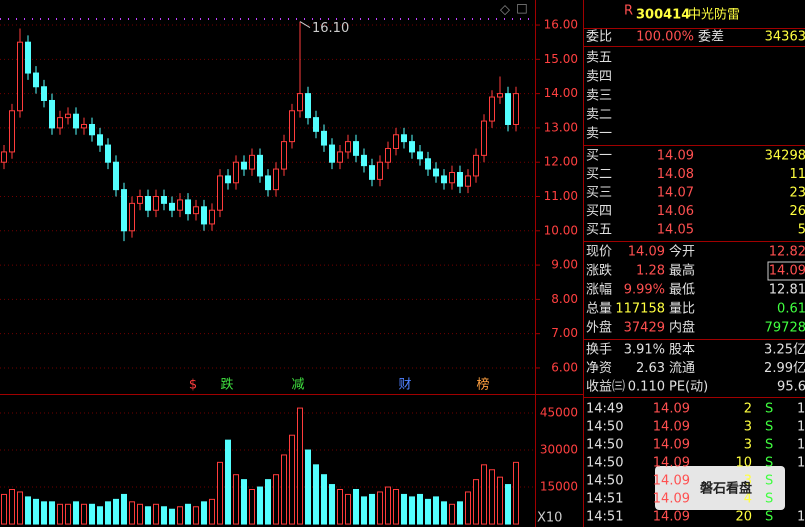 This screenshot has height=527, width=805. What do you see at coordinates (714, 15) in the screenshot?
I see `stock-name: 中光防雷` at bounding box center [714, 15].